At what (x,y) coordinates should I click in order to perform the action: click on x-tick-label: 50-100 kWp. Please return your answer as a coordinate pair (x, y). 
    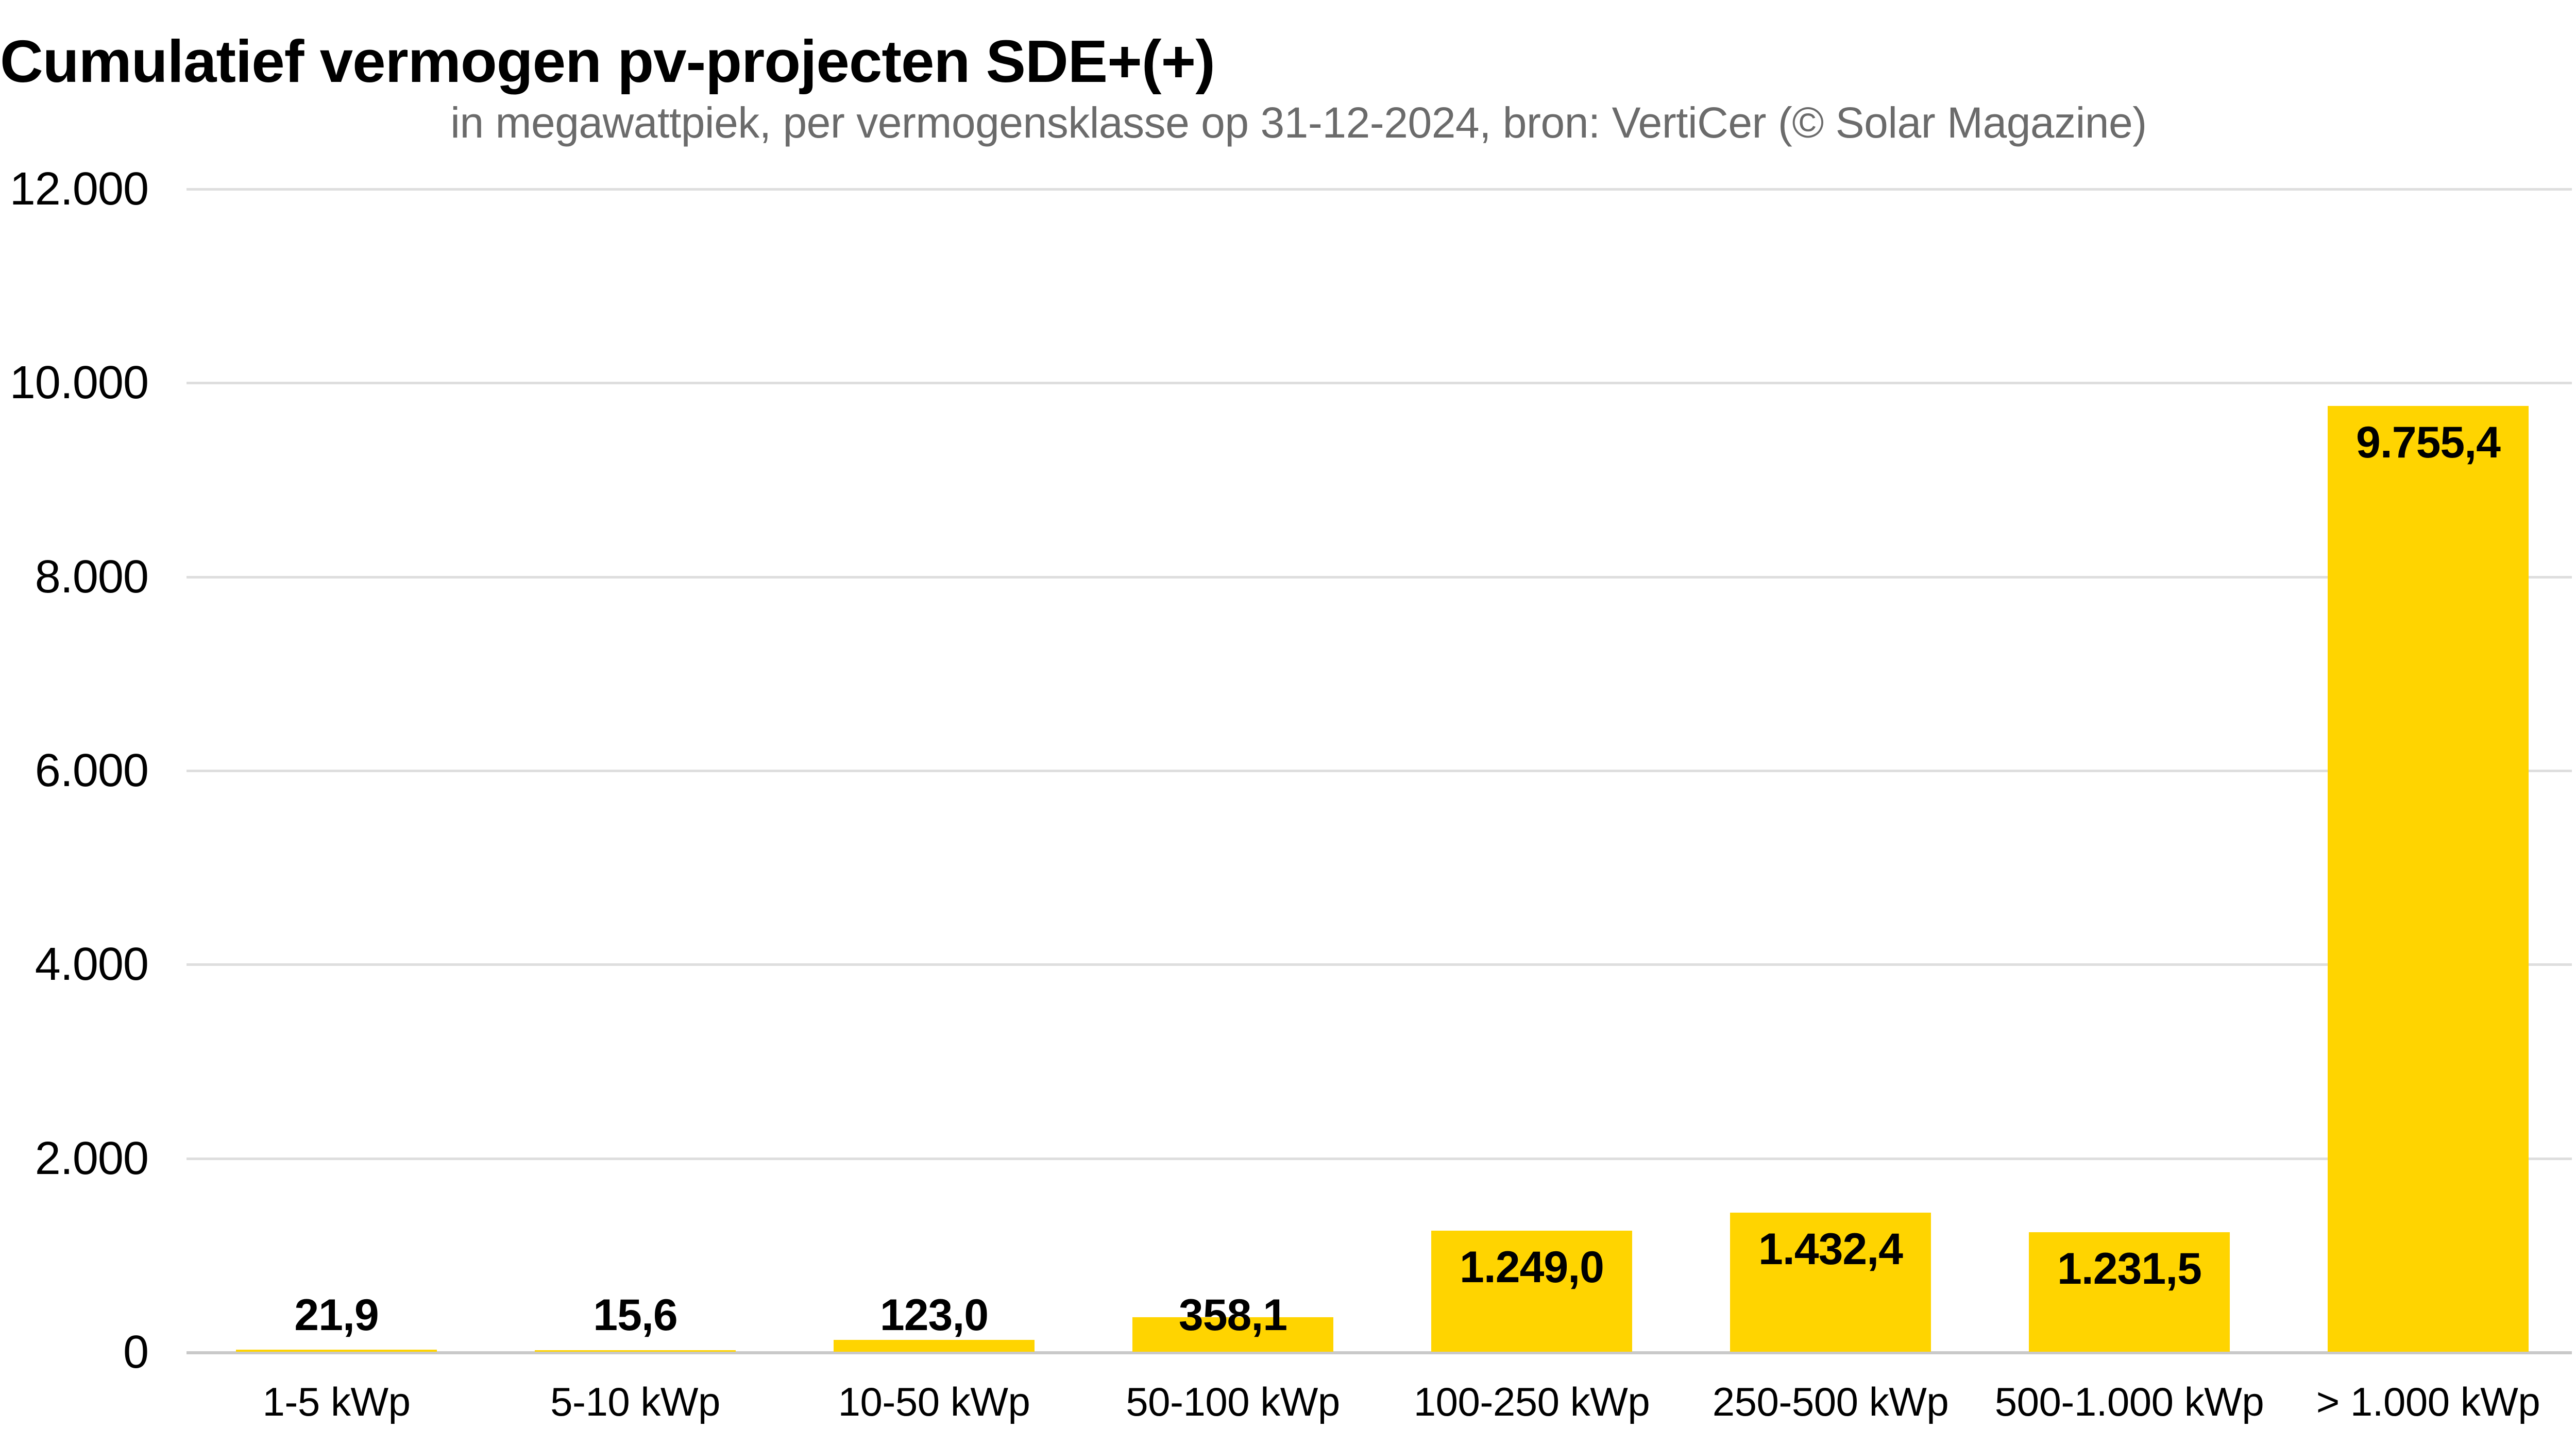
    Looking at the image, I should click on (1233, 1401).